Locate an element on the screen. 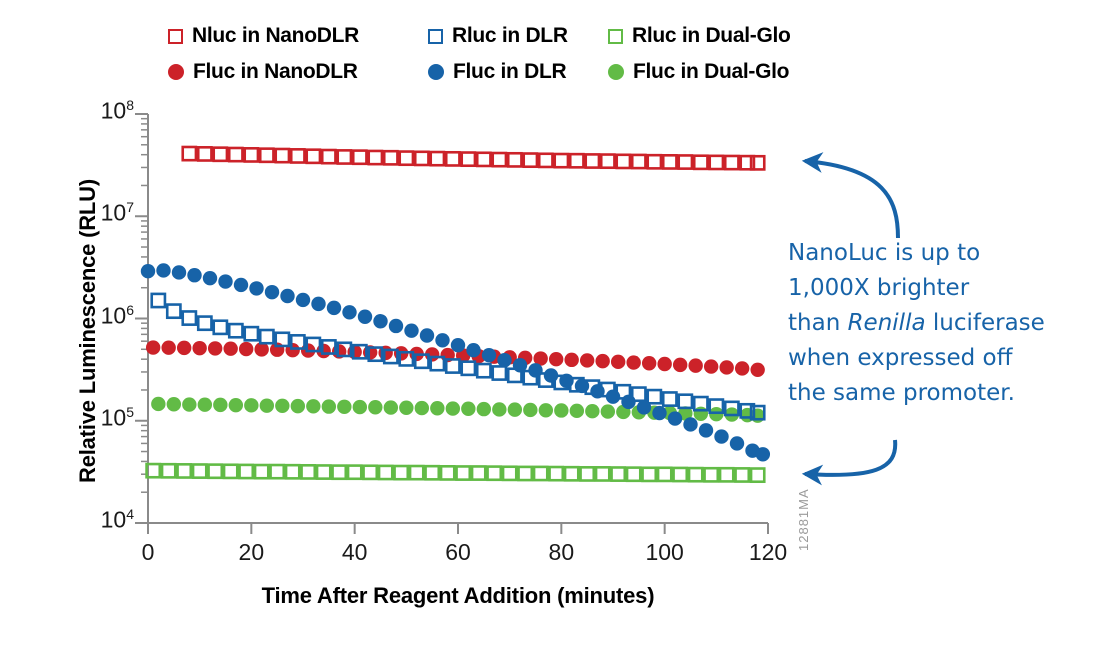 The height and width of the screenshot is (647, 1120). x-axis-tick-label: 120 is located at coordinates (768, 552).